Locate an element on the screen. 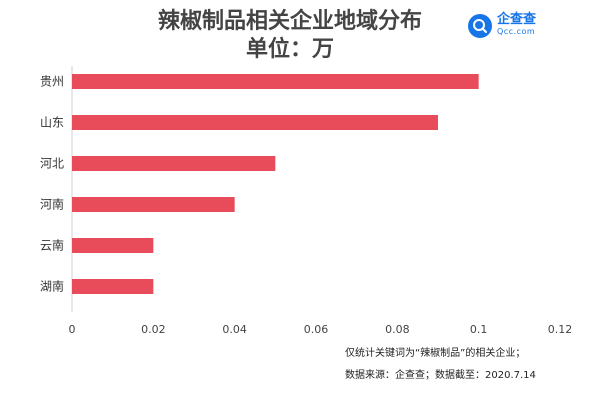 The width and height of the screenshot is (598, 404). chart-title: 辣椒制品相关企业地域分布 is located at coordinates (289, 21).